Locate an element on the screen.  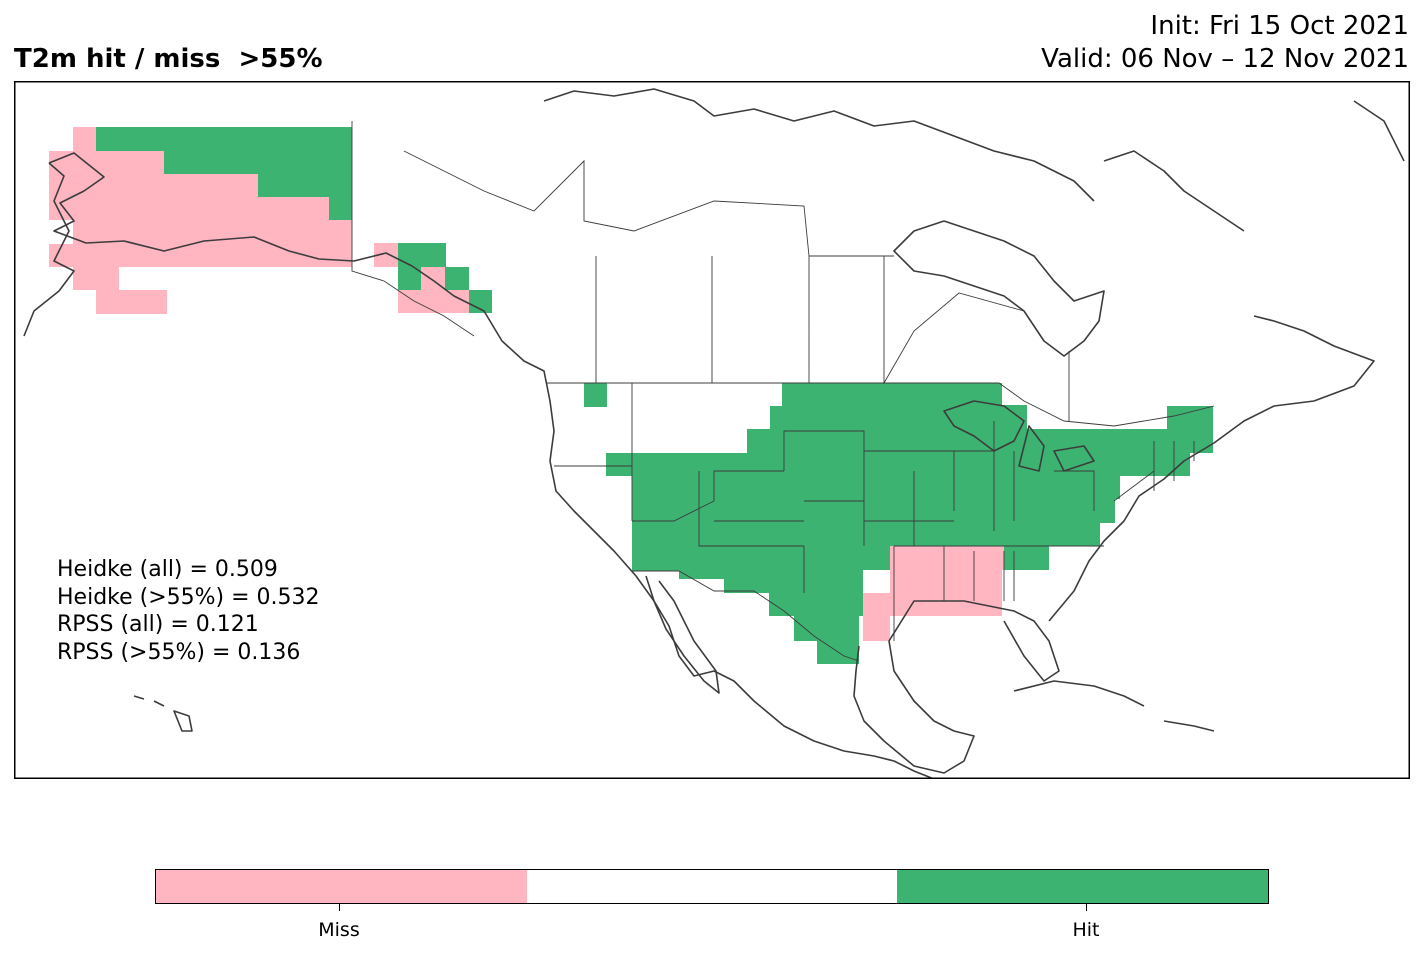
panhandle-miss-area is located at coordinates (421, 278).